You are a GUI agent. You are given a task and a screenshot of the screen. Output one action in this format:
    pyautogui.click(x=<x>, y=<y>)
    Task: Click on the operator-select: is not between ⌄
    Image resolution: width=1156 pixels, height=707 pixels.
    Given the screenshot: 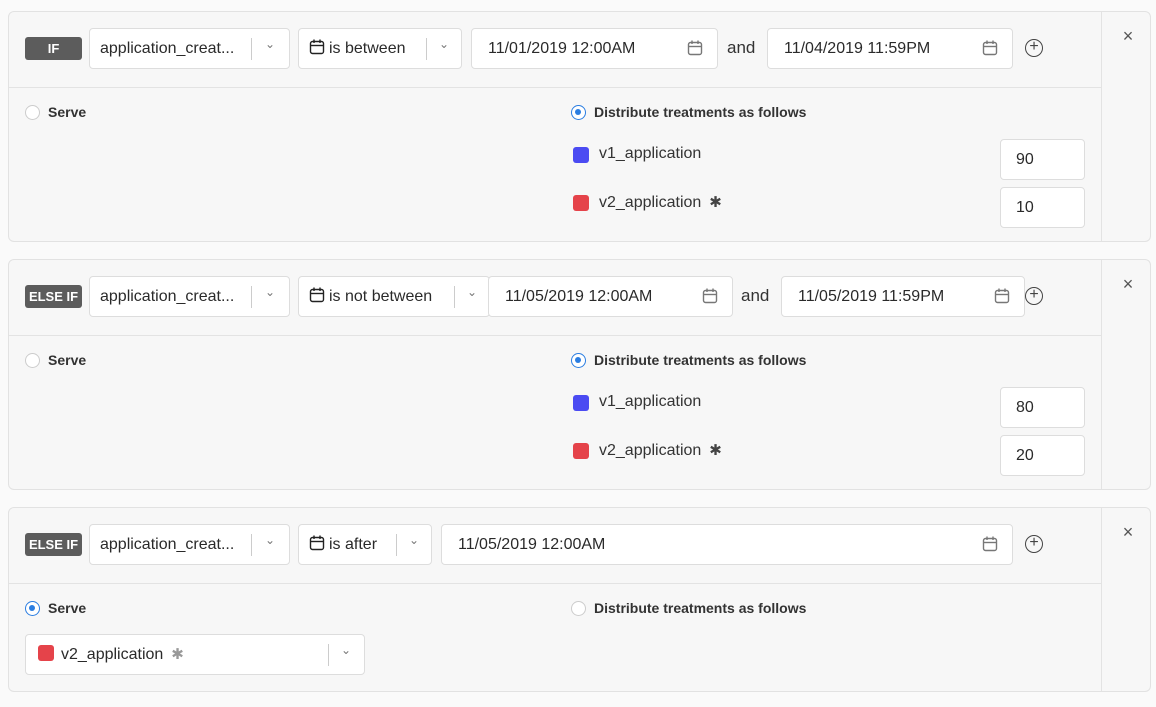 What is the action you would take?
    pyautogui.click(x=394, y=296)
    